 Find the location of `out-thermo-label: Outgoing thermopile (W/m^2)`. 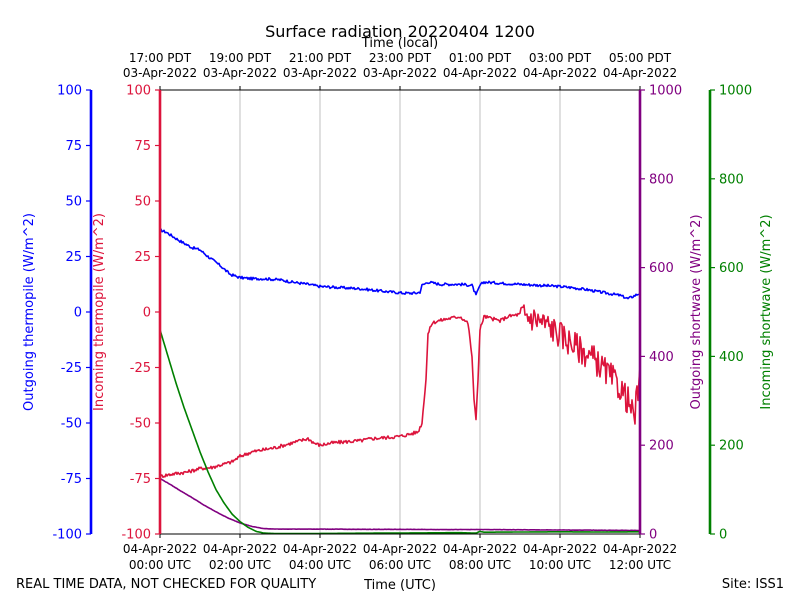

out-thermo-label: Outgoing thermopile (W/m^2) is located at coordinates (29, 312).